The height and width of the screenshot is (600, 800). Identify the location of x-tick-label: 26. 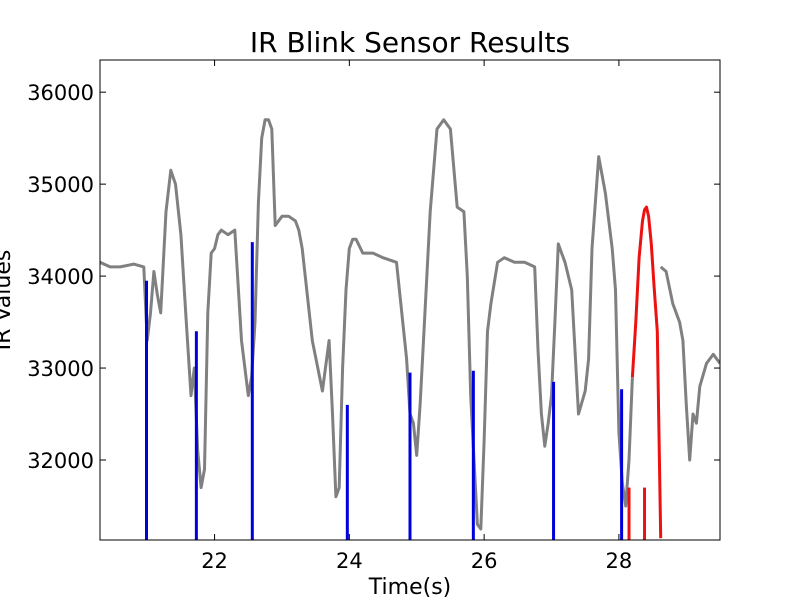
(484, 561).